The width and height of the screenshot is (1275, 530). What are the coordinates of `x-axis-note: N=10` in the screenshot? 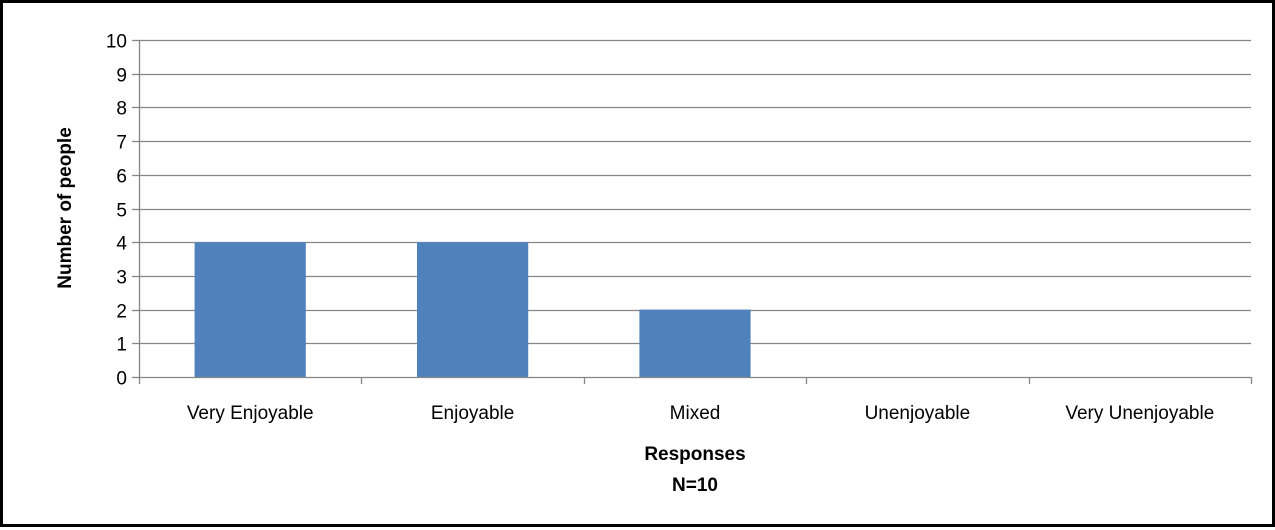 It's located at (695, 485).